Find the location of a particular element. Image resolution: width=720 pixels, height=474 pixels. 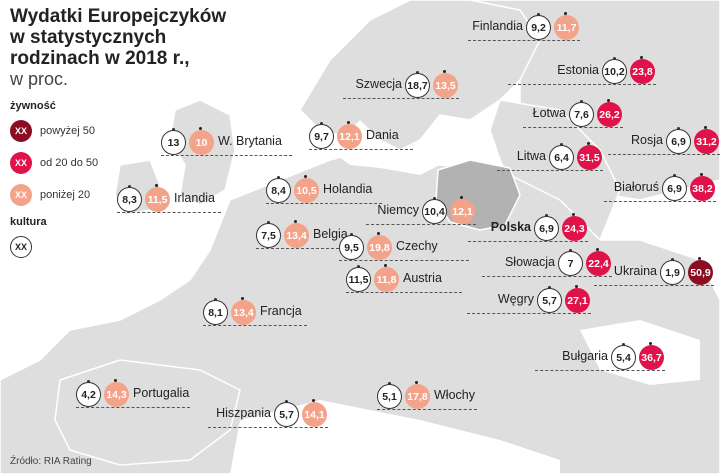

legend-label-low: poniżej 20 is located at coordinates (65, 195).